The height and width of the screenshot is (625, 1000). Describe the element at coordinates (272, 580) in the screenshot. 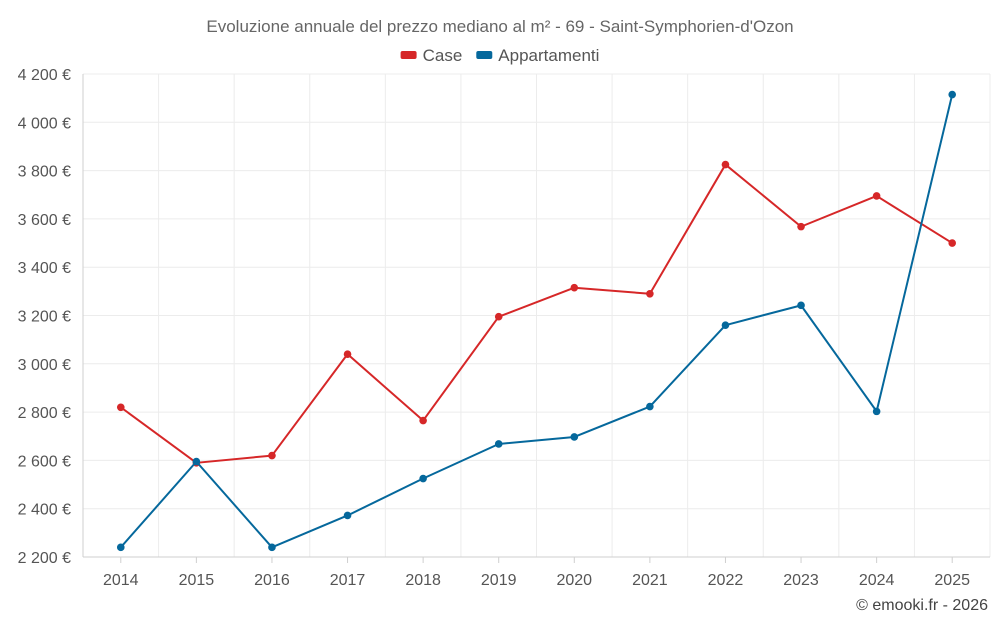

I see `x-tick-label: 2016` at that location.